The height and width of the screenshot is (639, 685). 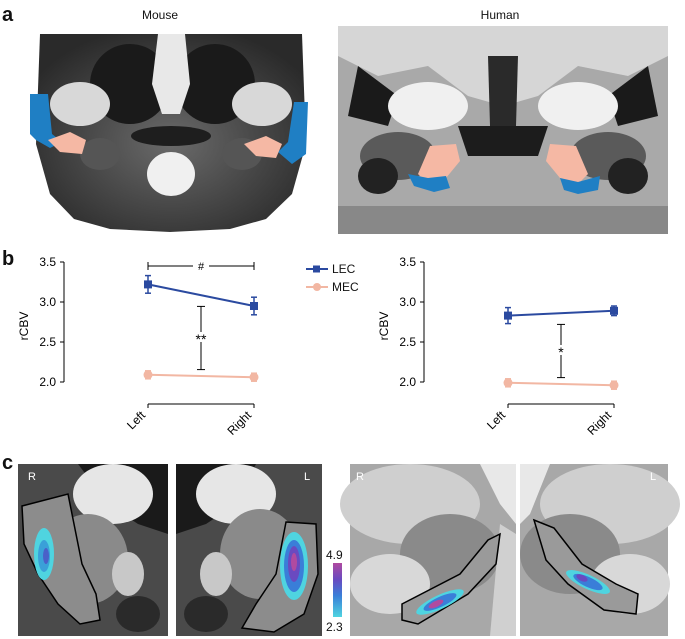 I want to click on significance-label: *, so click(x=561, y=352).